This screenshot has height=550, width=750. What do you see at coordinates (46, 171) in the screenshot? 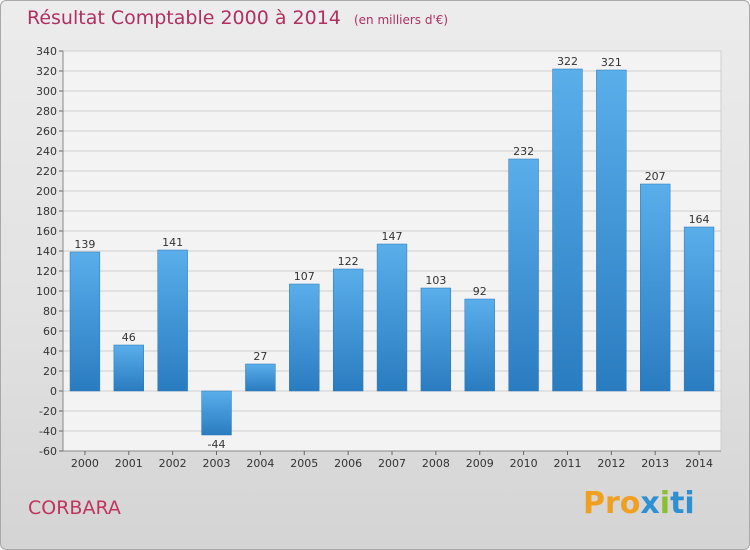
I see `y-tick-label: 220` at bounding box center [46, 171].